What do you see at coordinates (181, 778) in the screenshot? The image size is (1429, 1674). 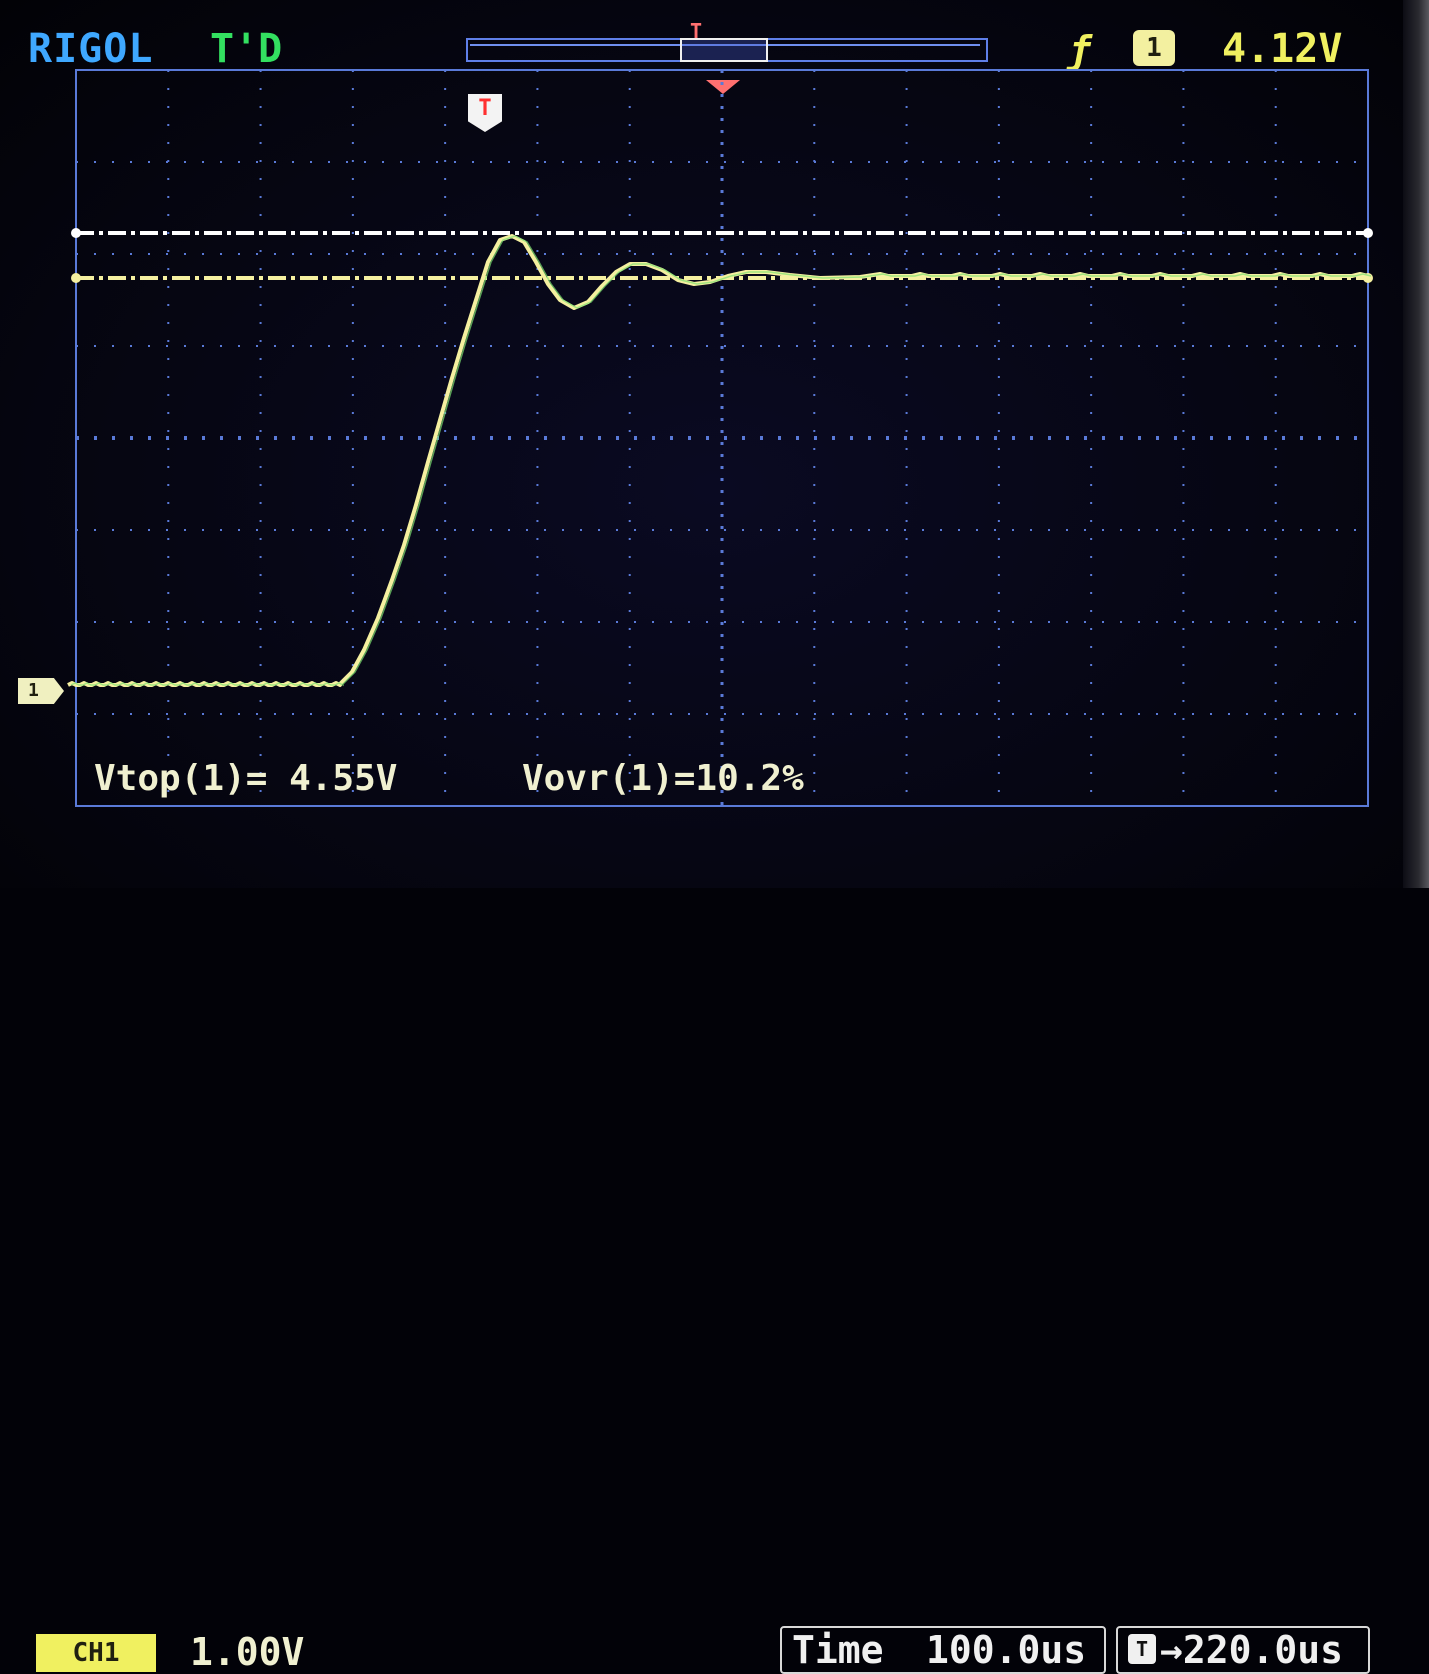 I see `measurement-vtop-label: Vtop(1)=` at bounding box center [181, 778].